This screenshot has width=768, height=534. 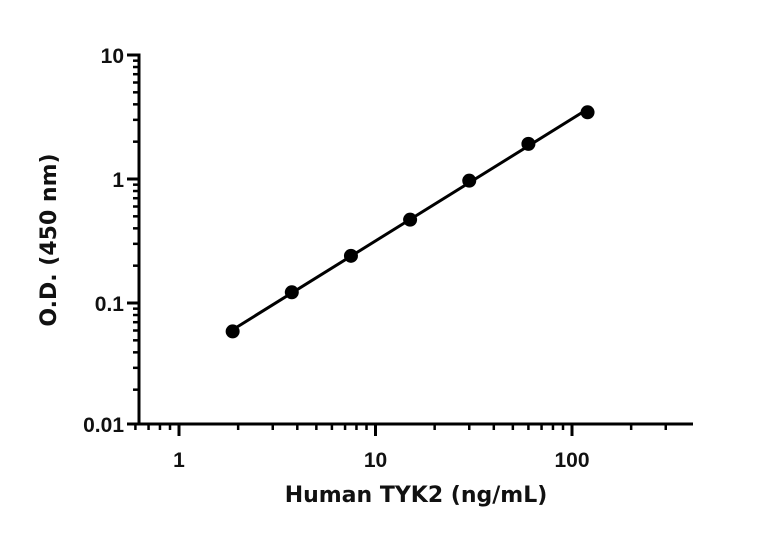 What do you see at coordinates (110, 304) in the screenshot?
I see `y-tick-label: 0.1` at bounding box center [110, 304].